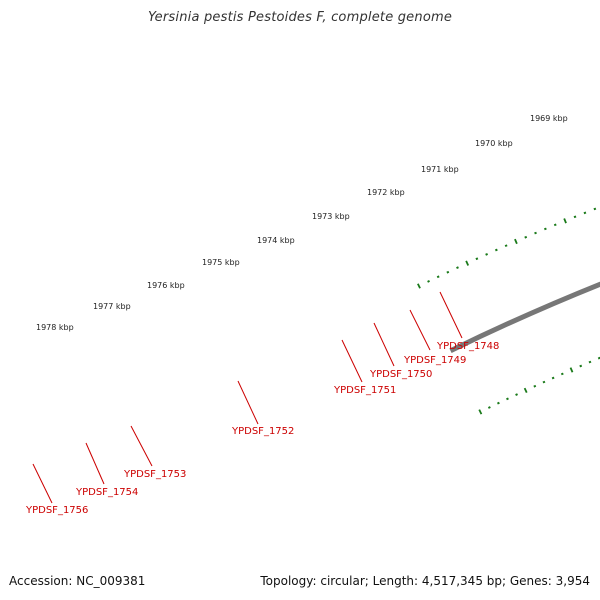 The height and width of the screenshot is (600, 600). Describe the element at coordinates (112, 306) in the screenshot. I see `kbp-scale-label: 1977 kbp` at that location.